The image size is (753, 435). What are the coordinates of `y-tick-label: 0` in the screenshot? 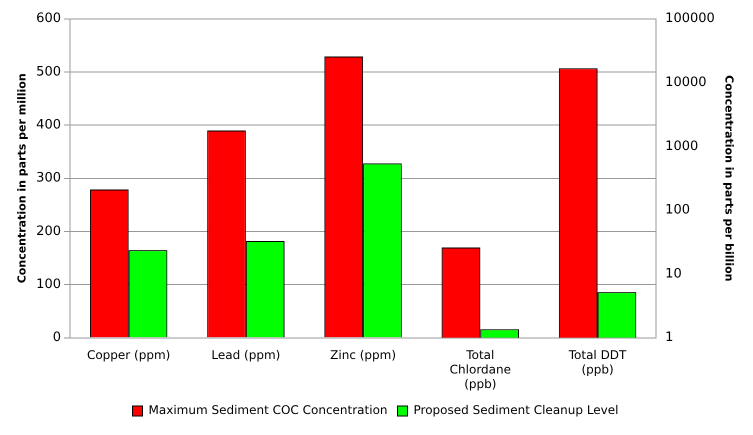 It's located at (57, 338).